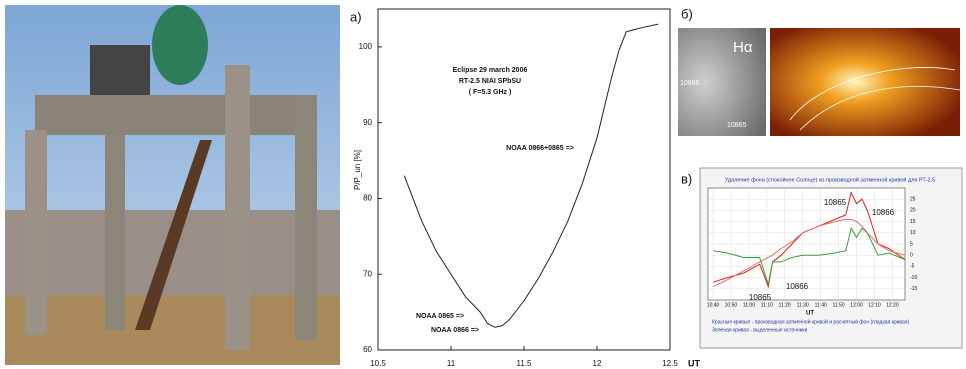 The width and height of the screenshot is (966, 369). What do you see at coordinates (911, 256) in the screenshot?
I see `y-tick-label: 0` at bounding box center [911, 256].